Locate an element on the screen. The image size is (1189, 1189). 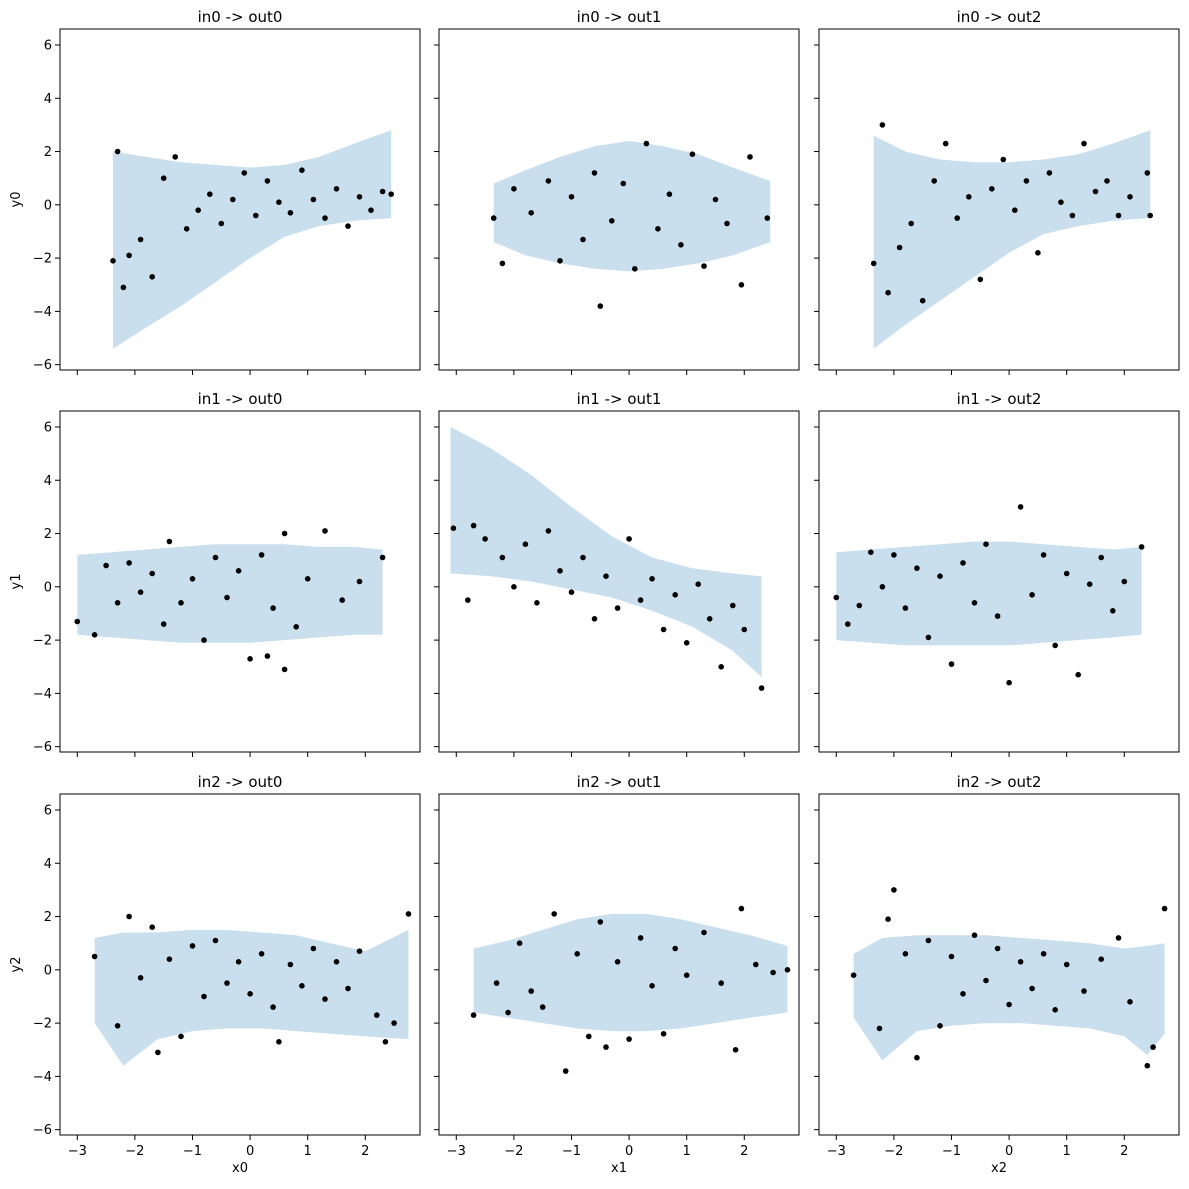
y-axis-label: y2 is located at coordinates (16, 965).